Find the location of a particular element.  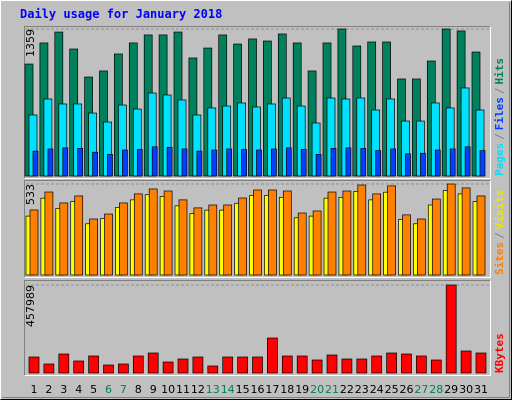

x-tick-label: 3 is located at coordinates (63, 389).